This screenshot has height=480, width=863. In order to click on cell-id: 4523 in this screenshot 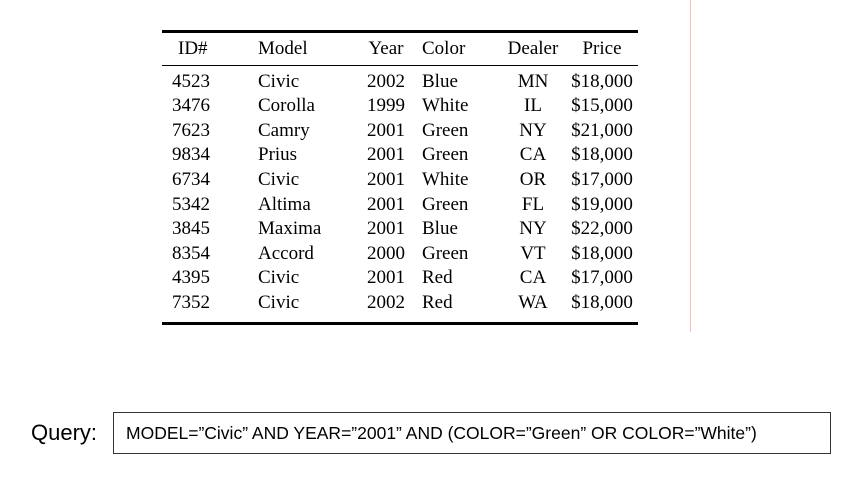, I will do `click(191, 81)`.